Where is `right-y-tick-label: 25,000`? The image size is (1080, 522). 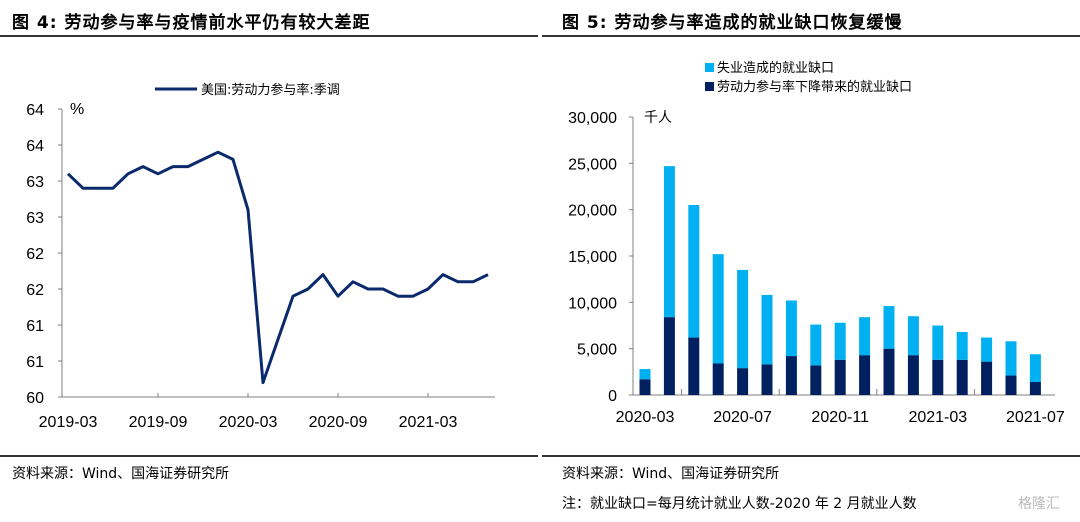 right-y-tick-label: 25,000 is located at coordinates (592, 164).